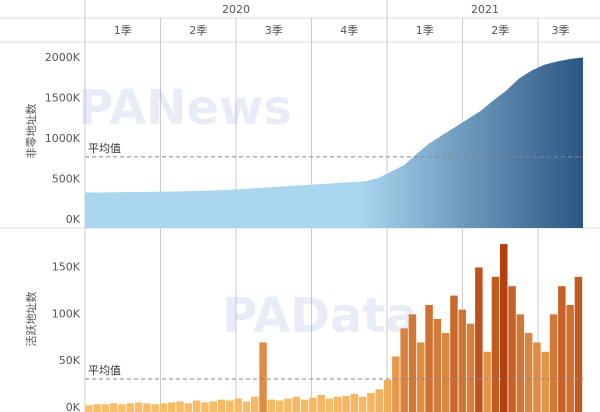  I want to click on watermark: PANews, so click(185, 108).